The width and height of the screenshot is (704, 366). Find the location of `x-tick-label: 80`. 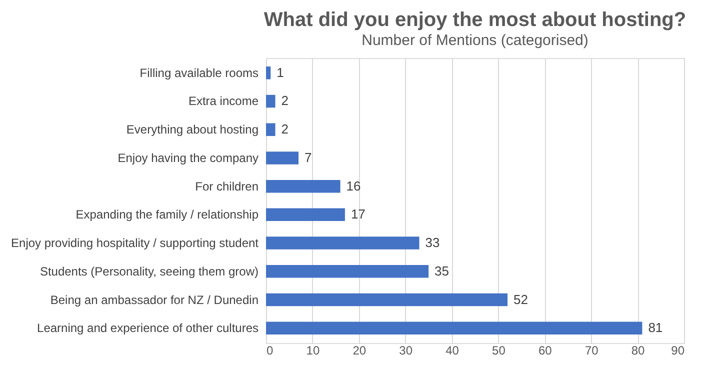

x-tick-label: 80 is located at coordinates (638, 351).